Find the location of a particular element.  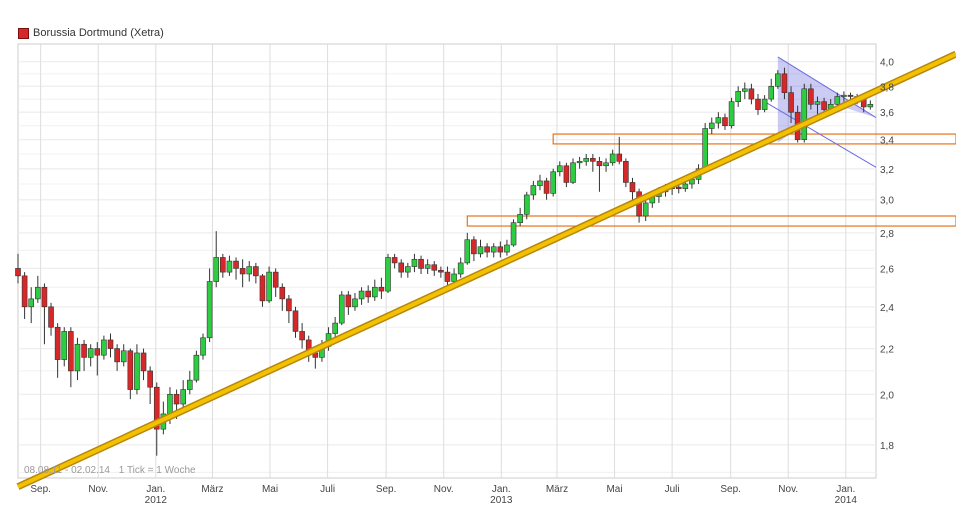

y-tick-label: 2,0 is located at coordinates (887, 395).